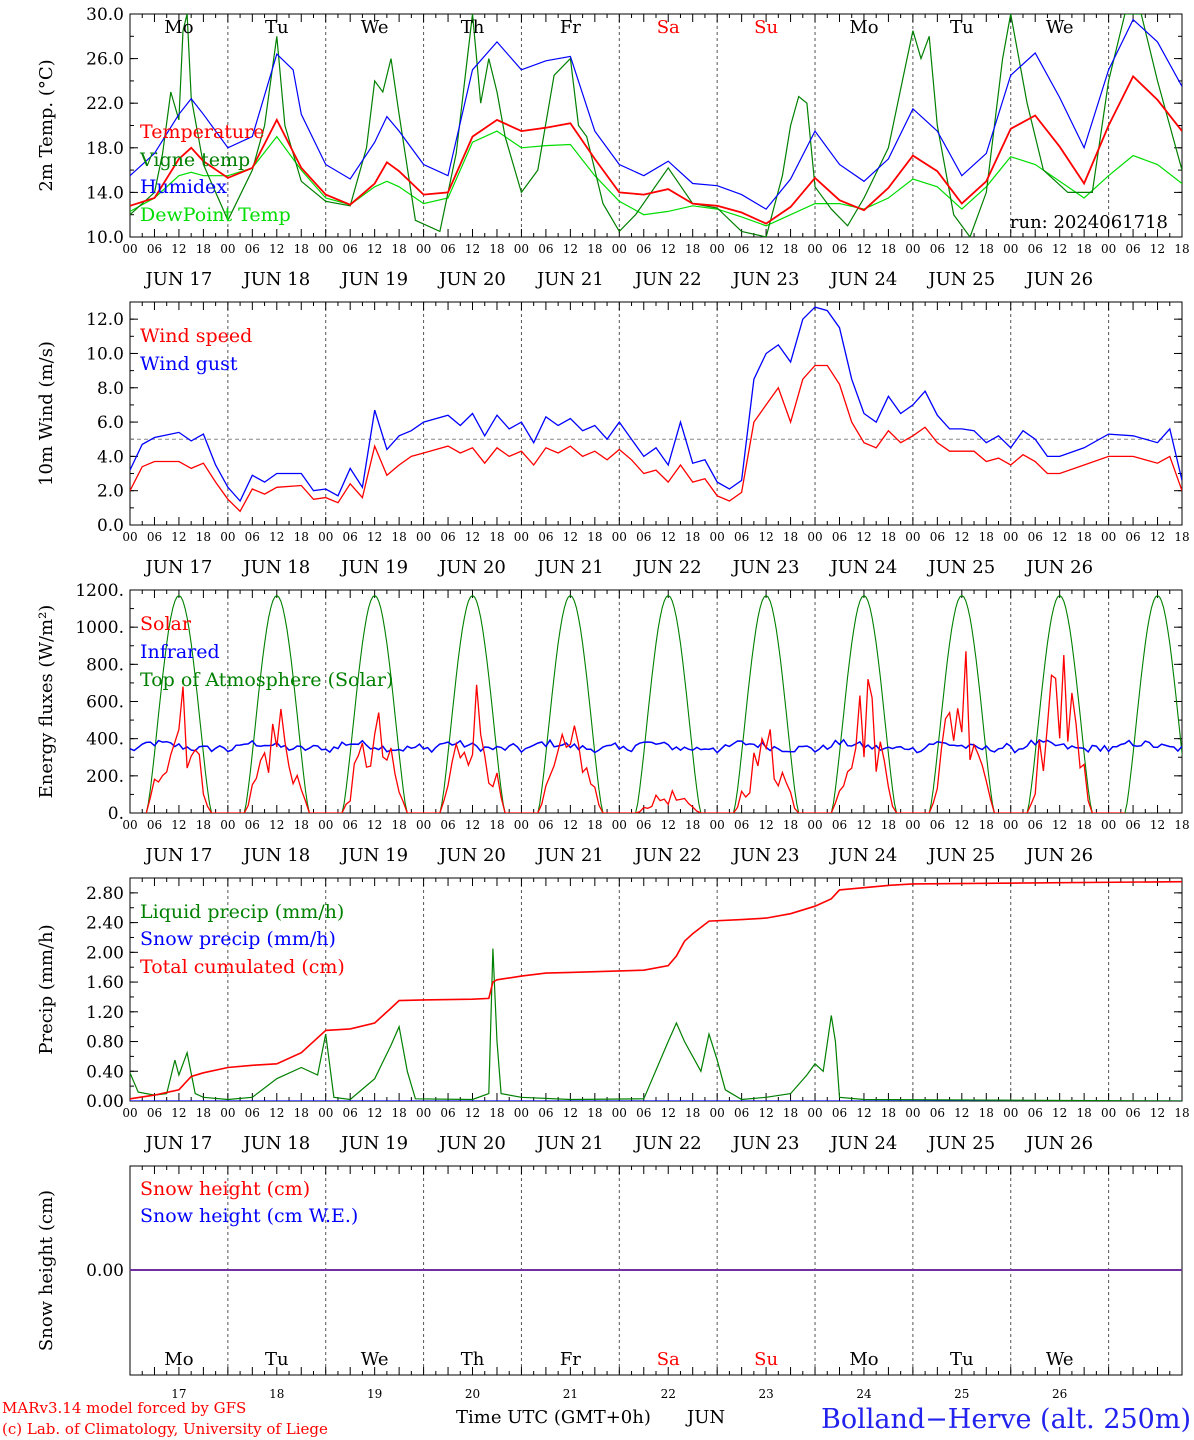 This screenshot has width=1194, height=1440. Describe the element at coordinates (166, 624) in the screenshot. I see `legend-entry: Solar` at that location.